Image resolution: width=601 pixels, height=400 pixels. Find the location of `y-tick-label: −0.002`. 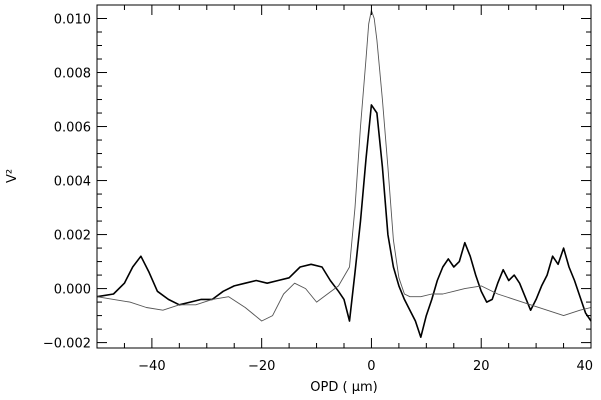

y-tick-label: −0.002 is located at coordinates (67, 344).